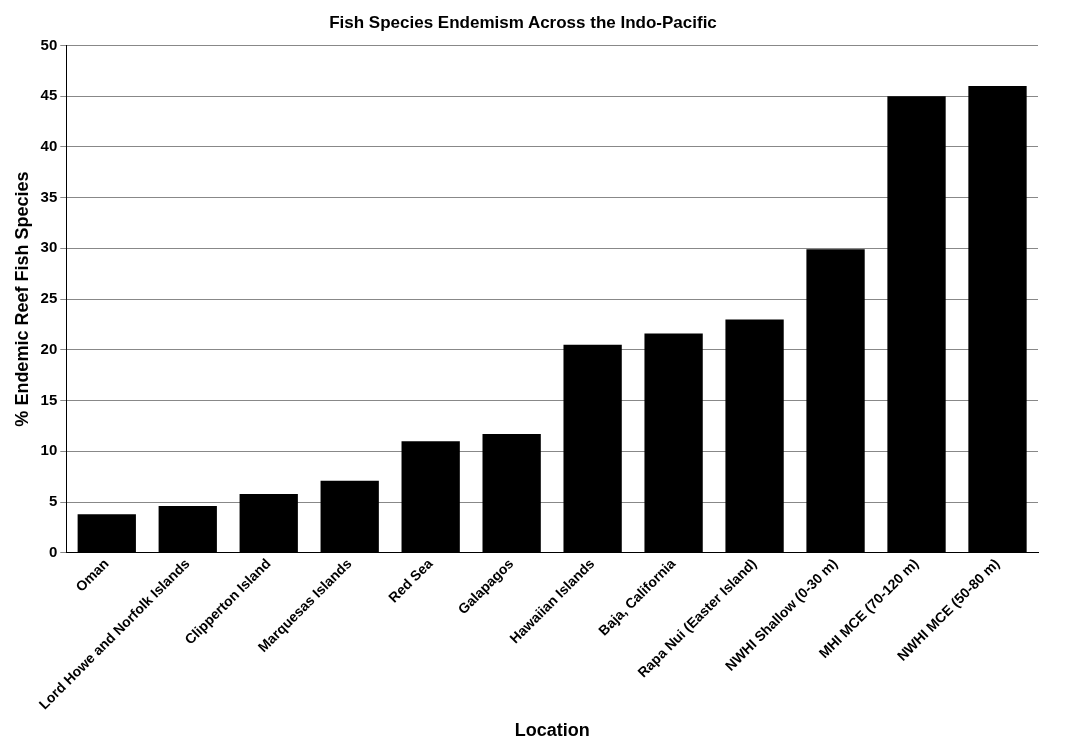 This screenshot has height=755, width=1067. Describe the element at coordinates (49, 95) in the screenshot. I see `y-tick-label: 45` at that location.